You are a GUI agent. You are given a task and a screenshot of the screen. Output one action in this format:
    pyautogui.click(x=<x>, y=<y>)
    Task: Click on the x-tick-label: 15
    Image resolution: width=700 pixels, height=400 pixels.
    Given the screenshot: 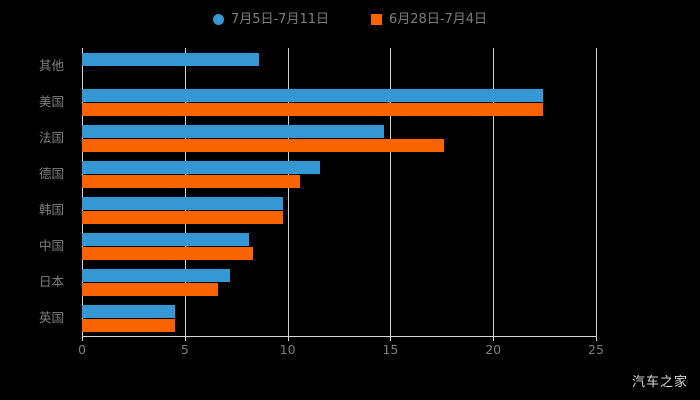 What is the action you would take?
    pyautogui.click(x=390, y=349)
    